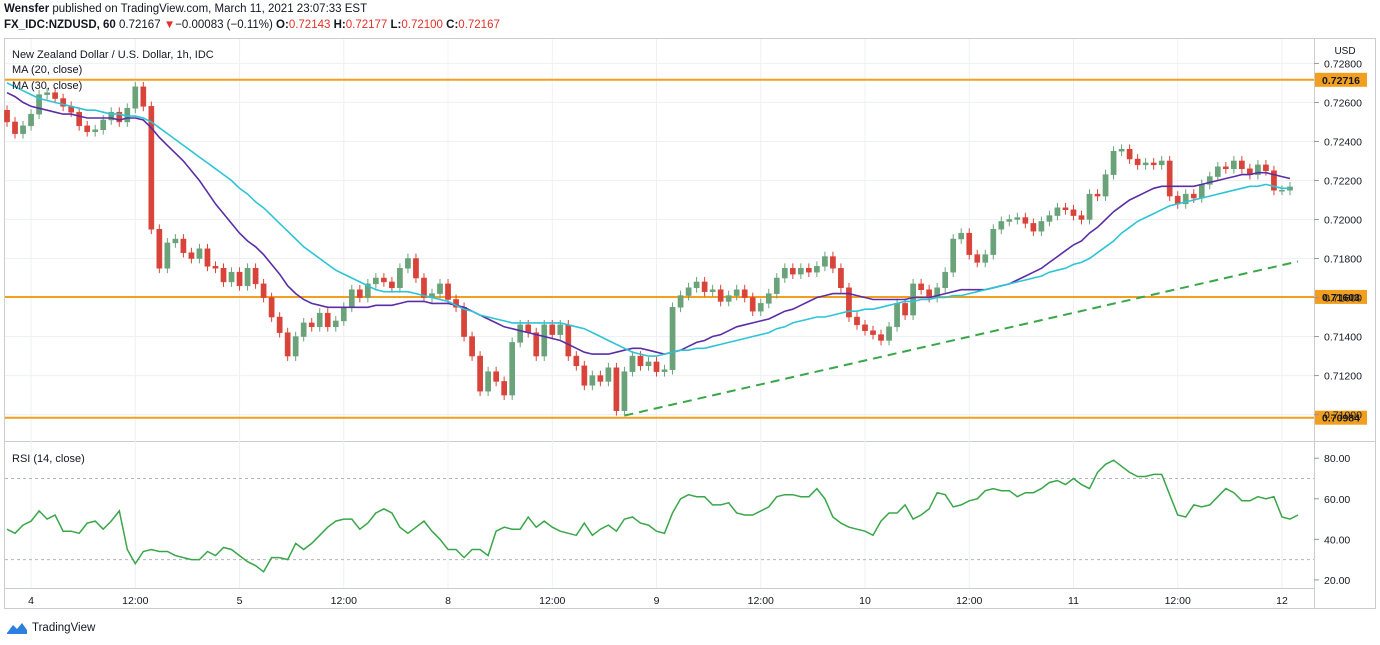 This screenshot has height=645, width=1380. What do you see at coordinates (1073, 601) in the screenshot?
I see `time-tick-label: 11` at bounding box center [1073, 601].